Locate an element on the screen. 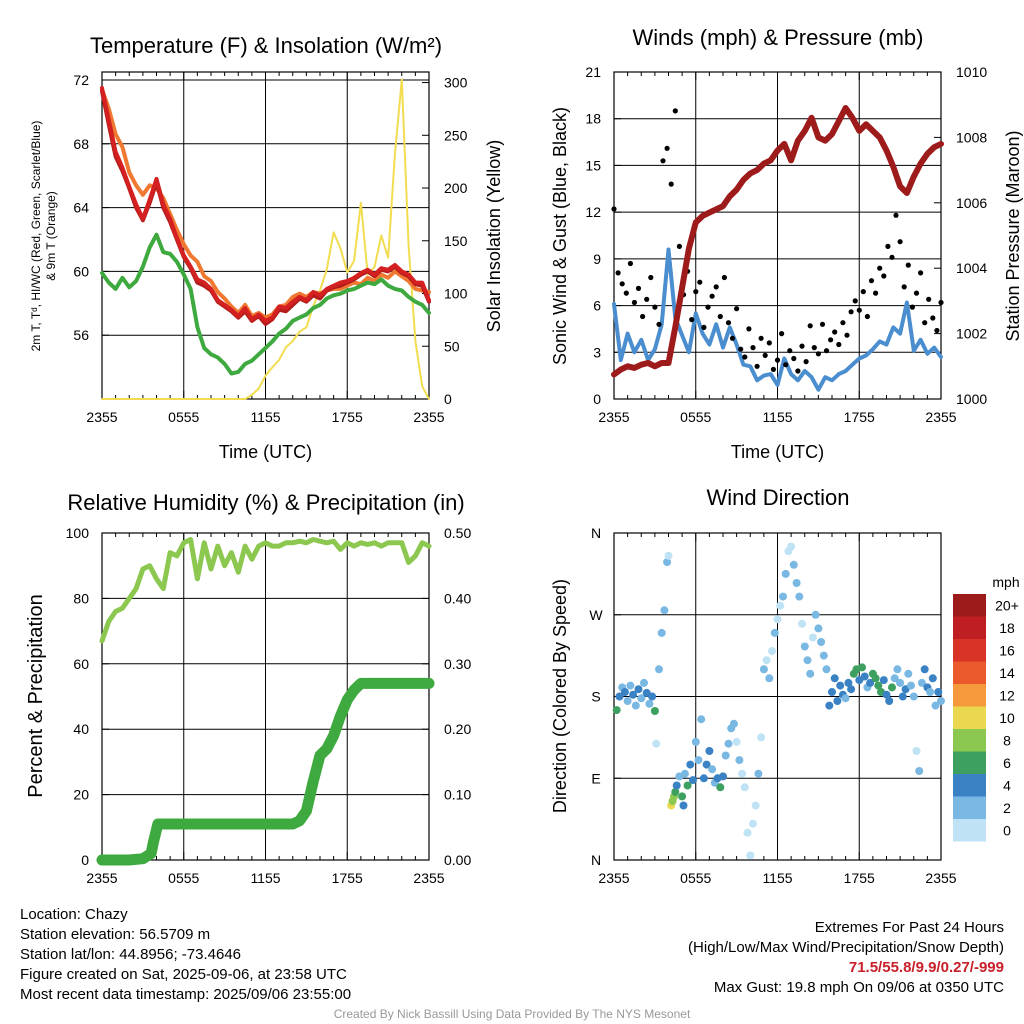 The width and height of the screenshot is (1024, 1024). colorbar-label: 6 is located at coordinates (1007, 763).